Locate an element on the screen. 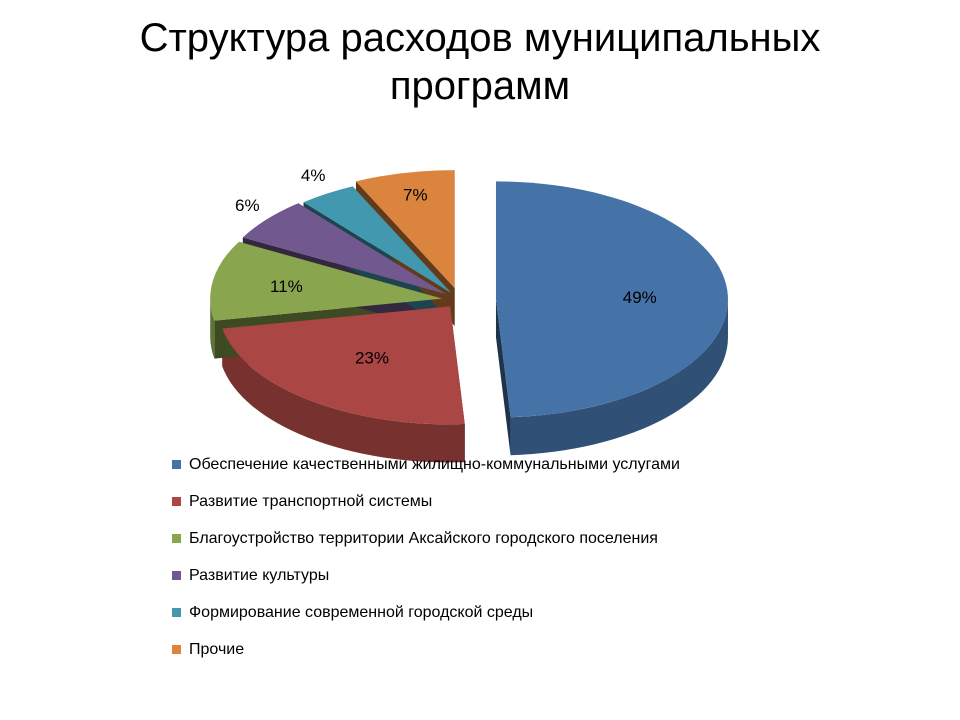  legend-label: Прочие is located at coordinates (217, 649).